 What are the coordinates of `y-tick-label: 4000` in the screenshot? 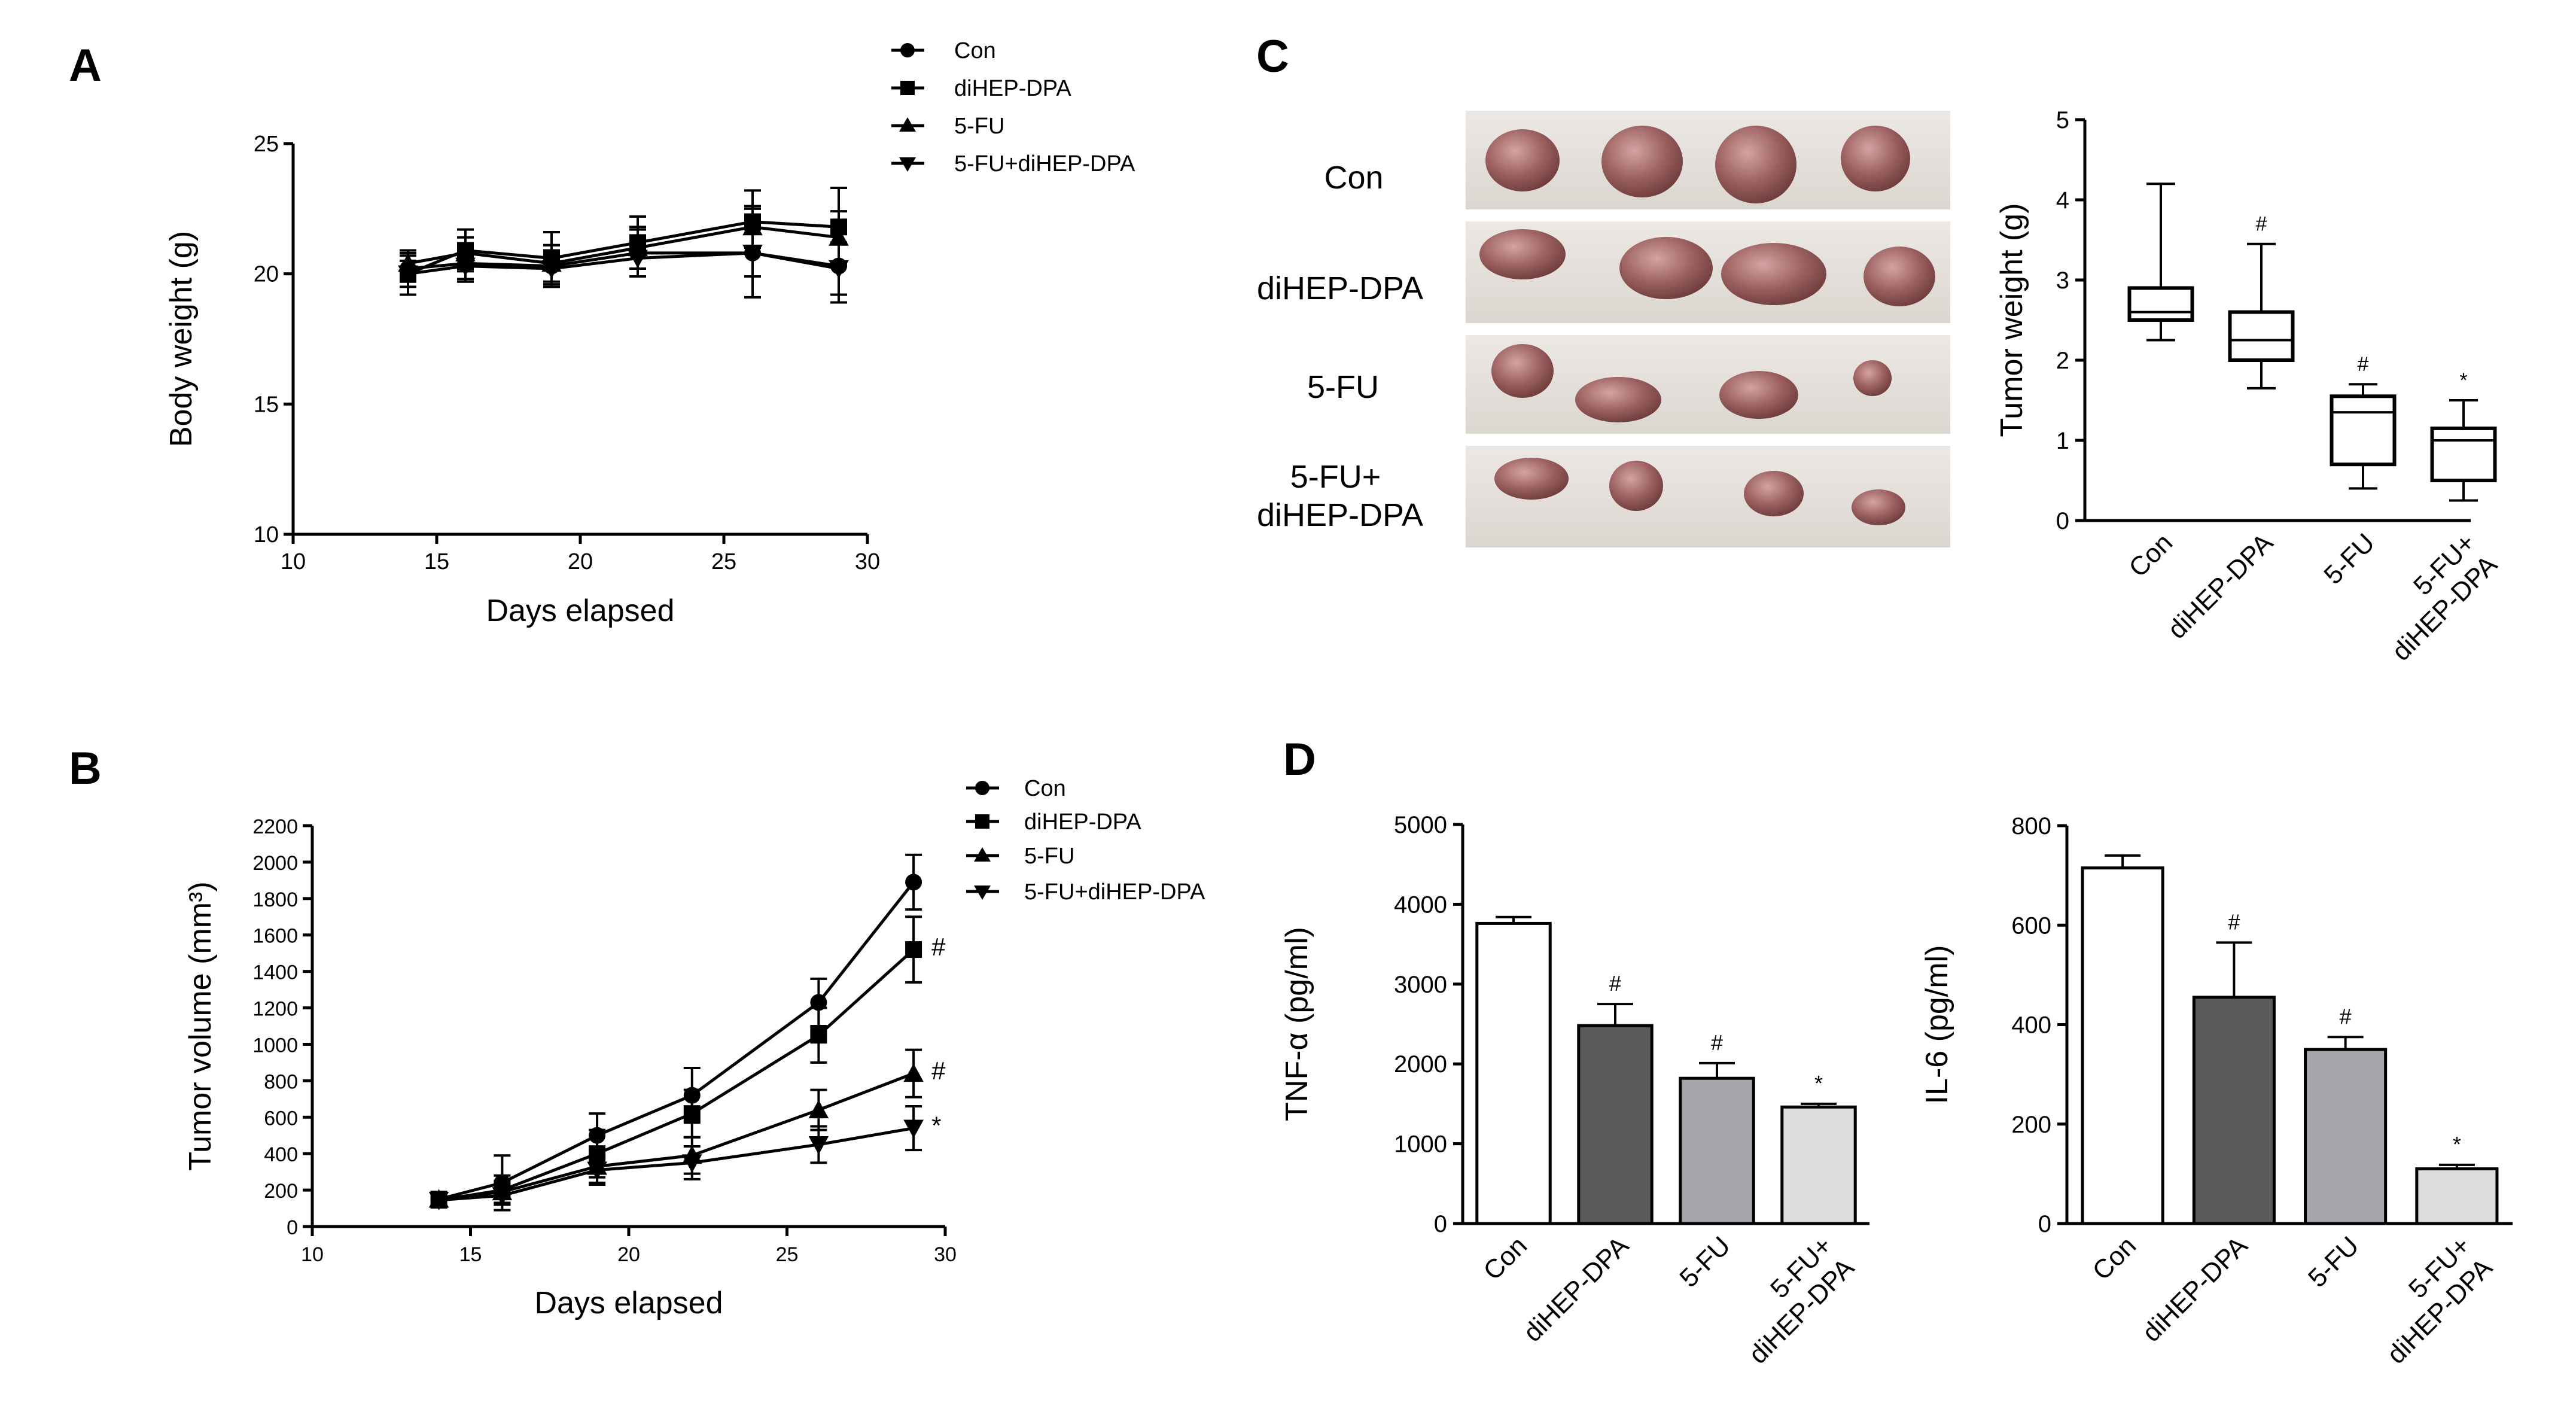 It's located at (1420, 904).